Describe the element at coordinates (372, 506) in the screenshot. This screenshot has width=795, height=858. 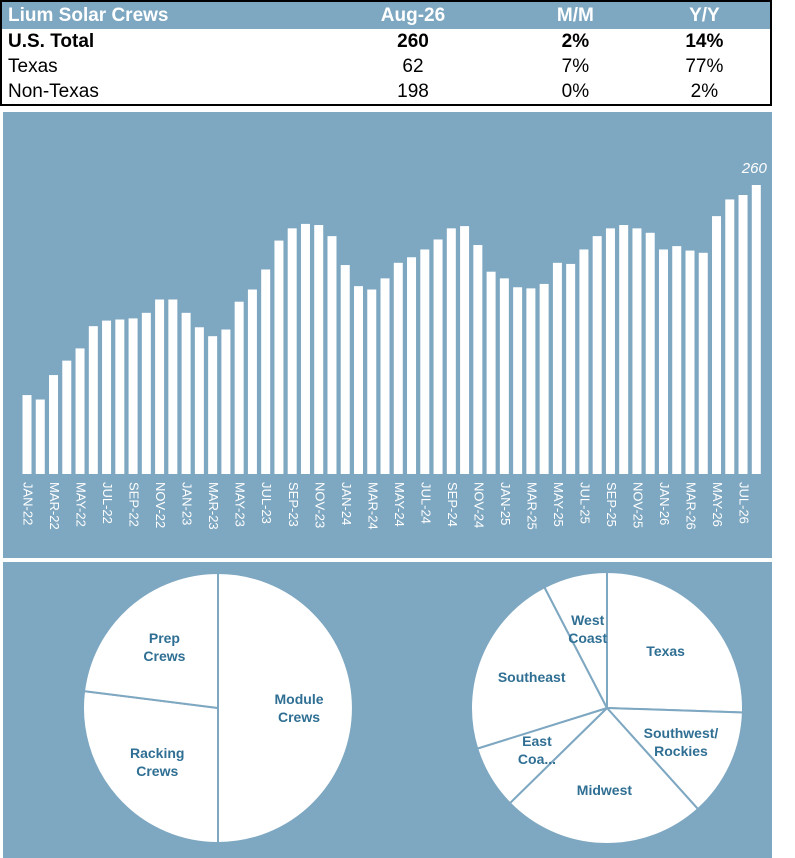
I see `x-tick-label: MAR-24` at that location.